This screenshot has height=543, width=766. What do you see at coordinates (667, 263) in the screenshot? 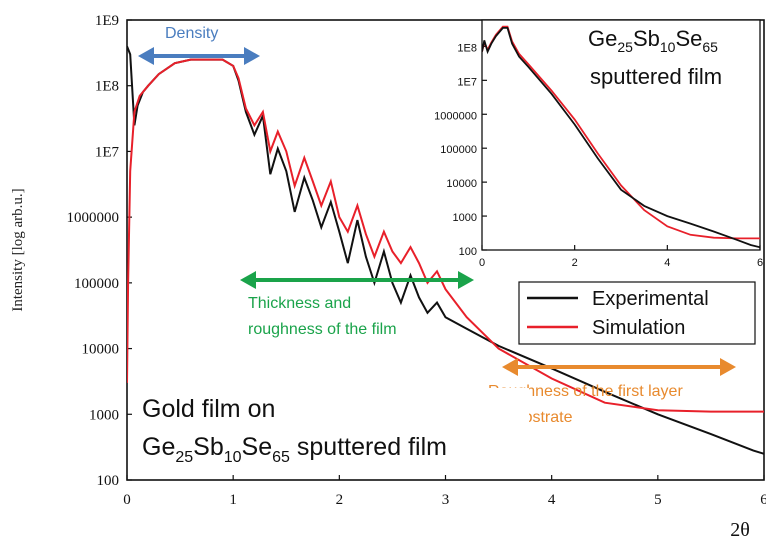
I see `inset-x-tick-label: 4` at bounding box center [667, 263].